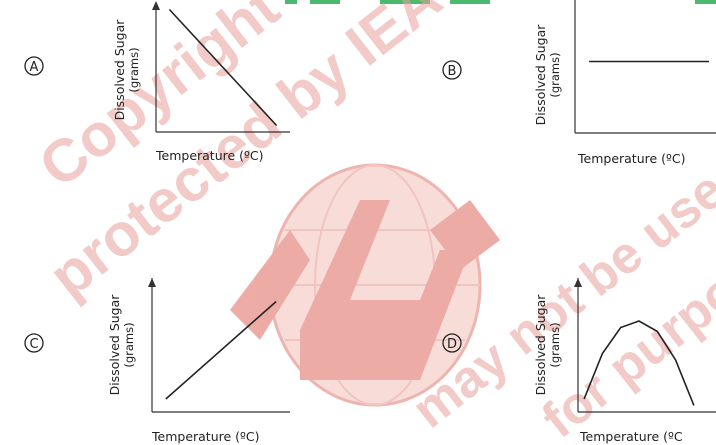 The height and width of the screenshot is (445, 716). I want to click on option-a-label: A, so click(34, 66).